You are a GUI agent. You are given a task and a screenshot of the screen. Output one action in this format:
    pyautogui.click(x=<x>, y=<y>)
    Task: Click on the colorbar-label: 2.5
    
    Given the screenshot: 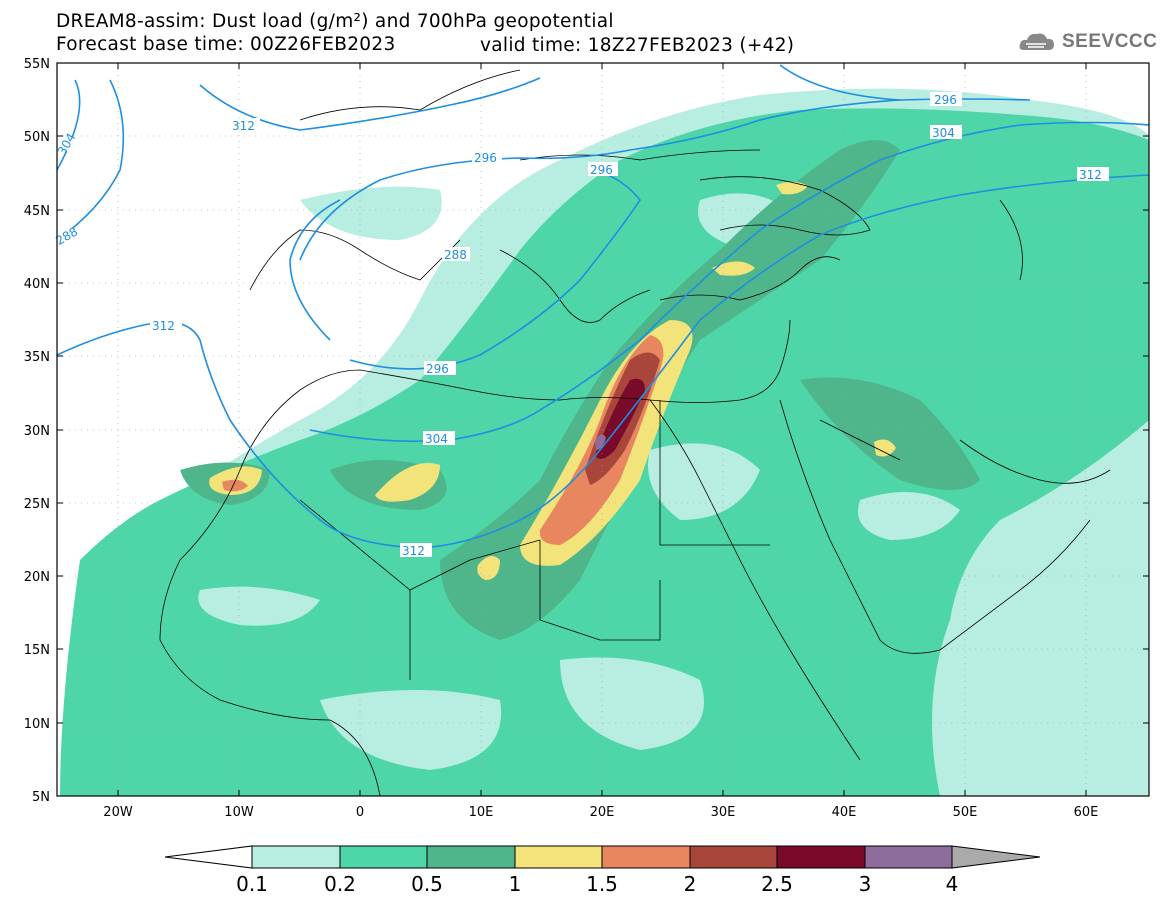 What is the action you would take?
    pyautogui.click(x=777, y=884)
    